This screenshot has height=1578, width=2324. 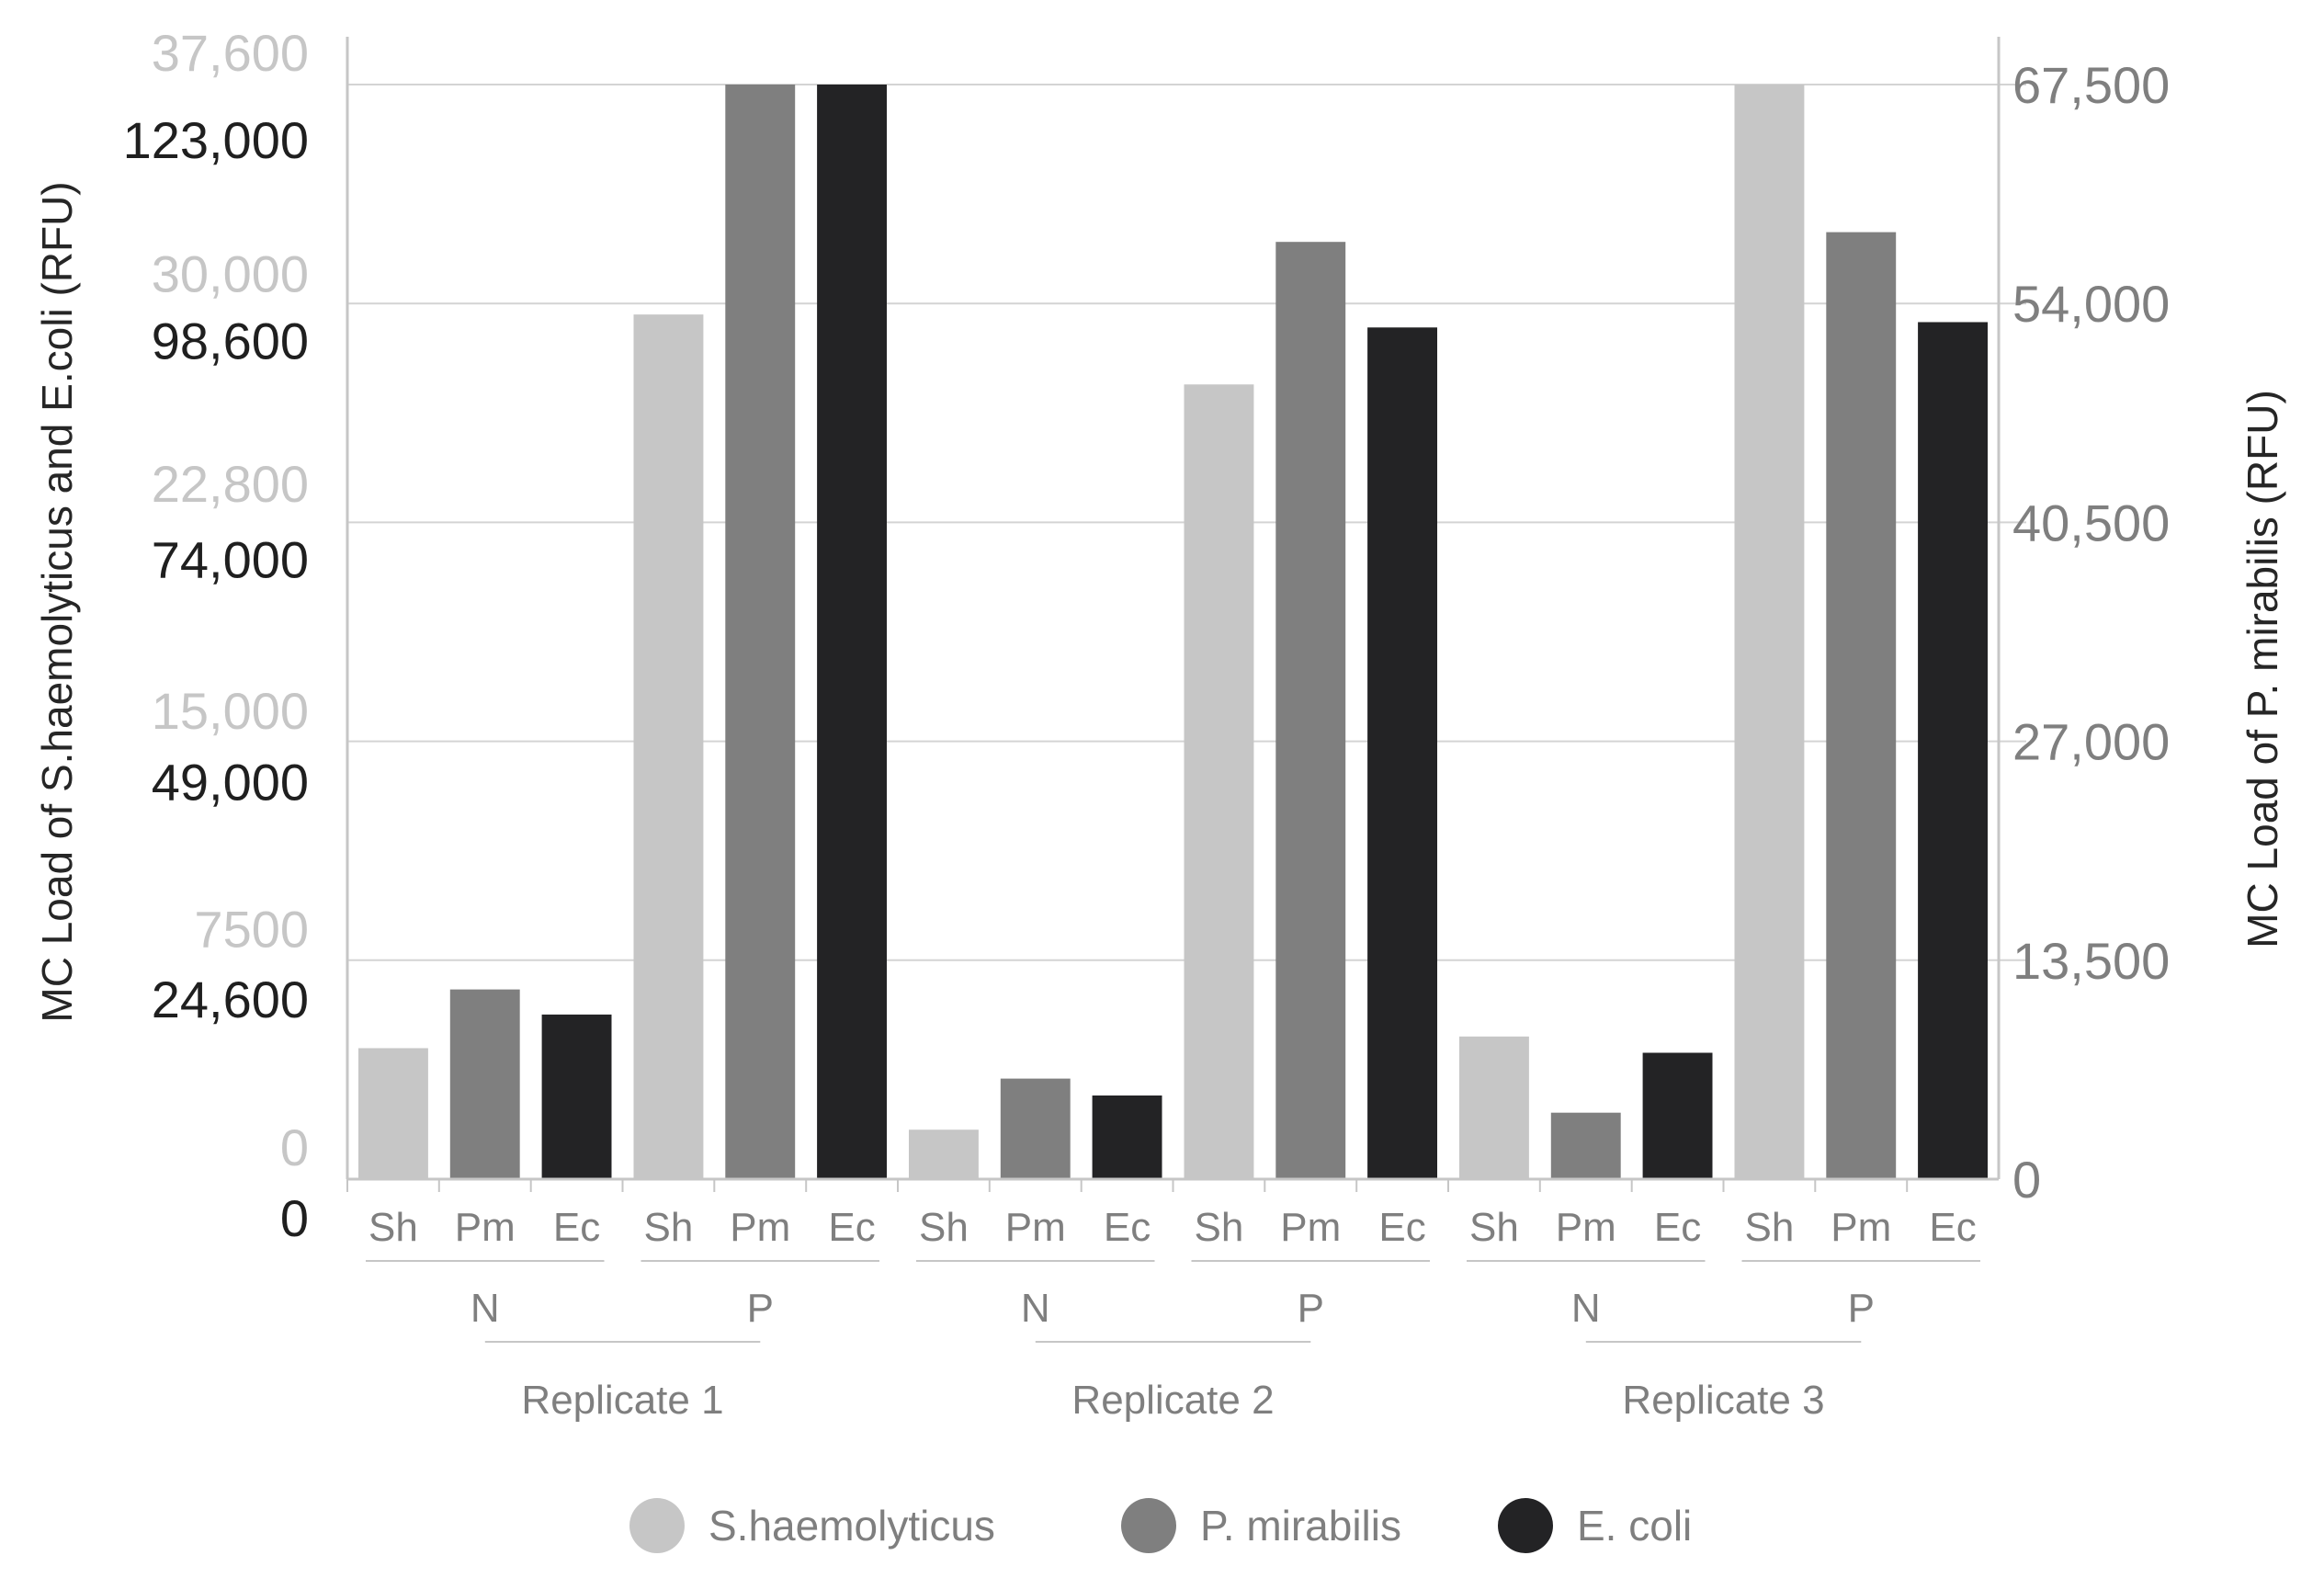 I want to click on y-right-tick-2: 27,000, so click(x=2091, y=742).